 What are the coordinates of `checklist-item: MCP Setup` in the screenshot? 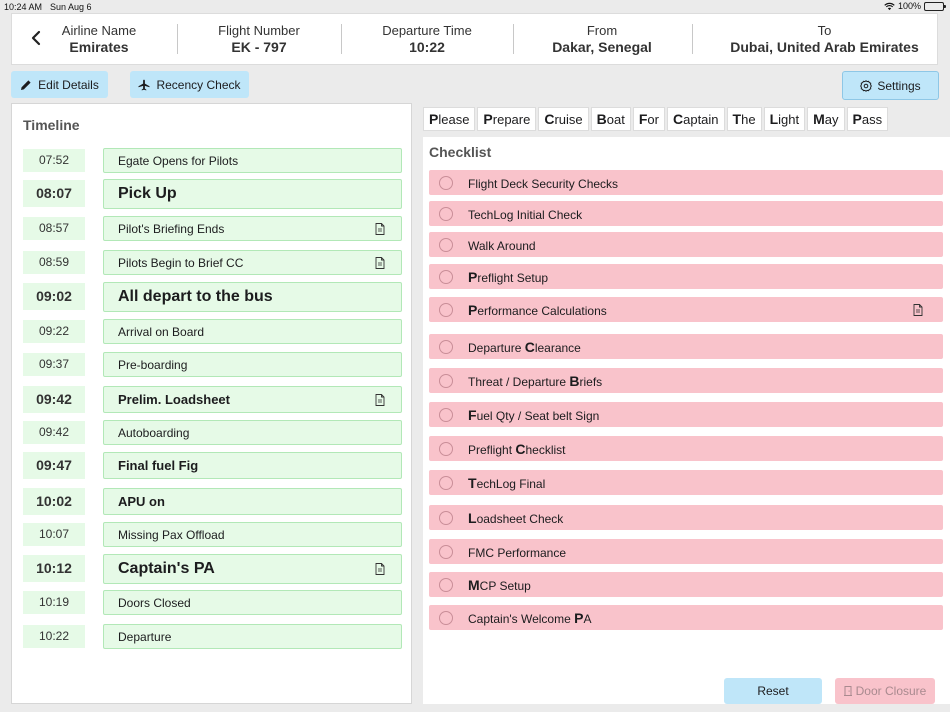 It's located at (686, 584).